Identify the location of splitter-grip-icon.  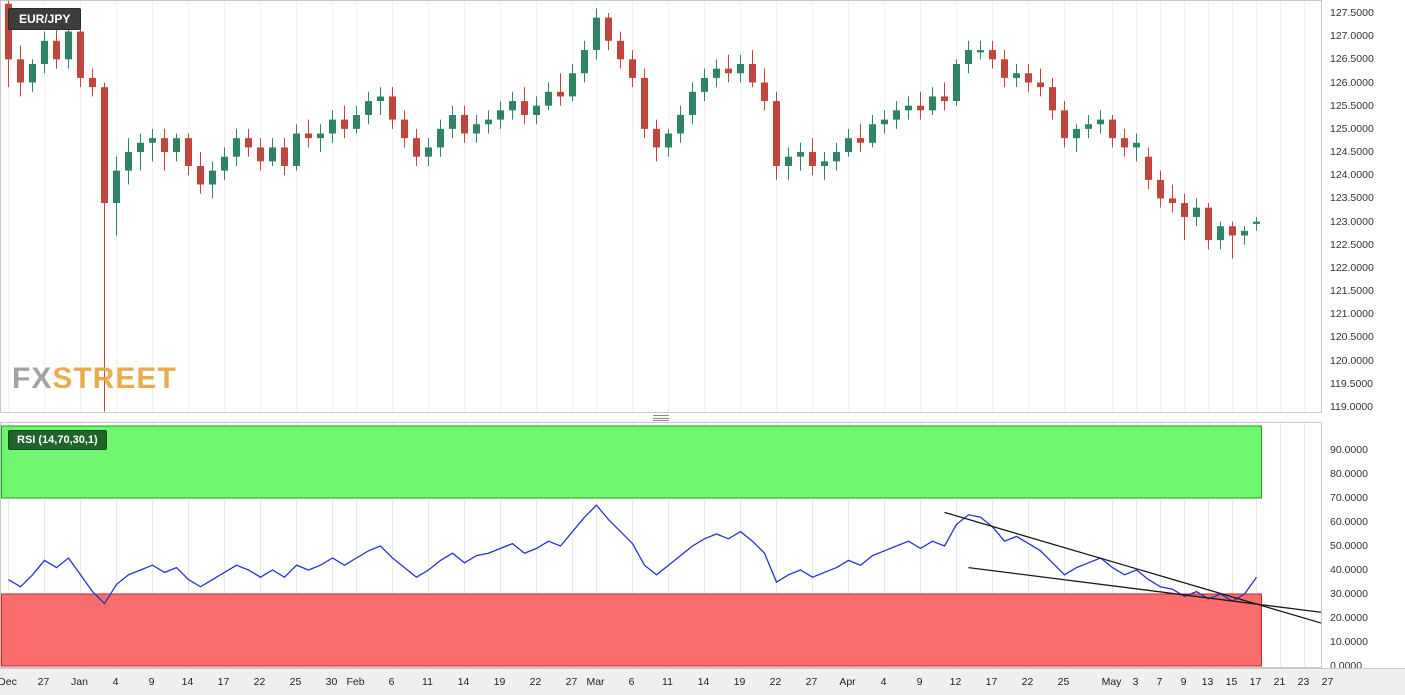
(661, 417).